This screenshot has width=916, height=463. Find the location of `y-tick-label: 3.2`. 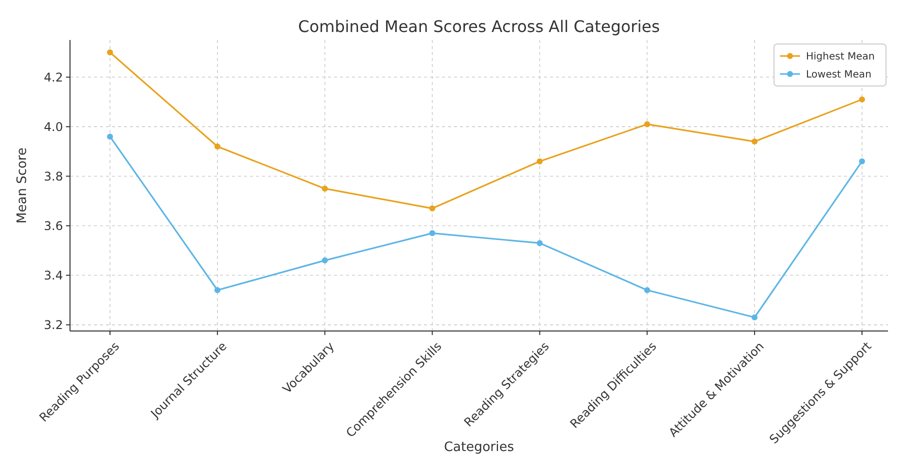

y-tick-label: 3.2 is located at coordinates (53, 325).